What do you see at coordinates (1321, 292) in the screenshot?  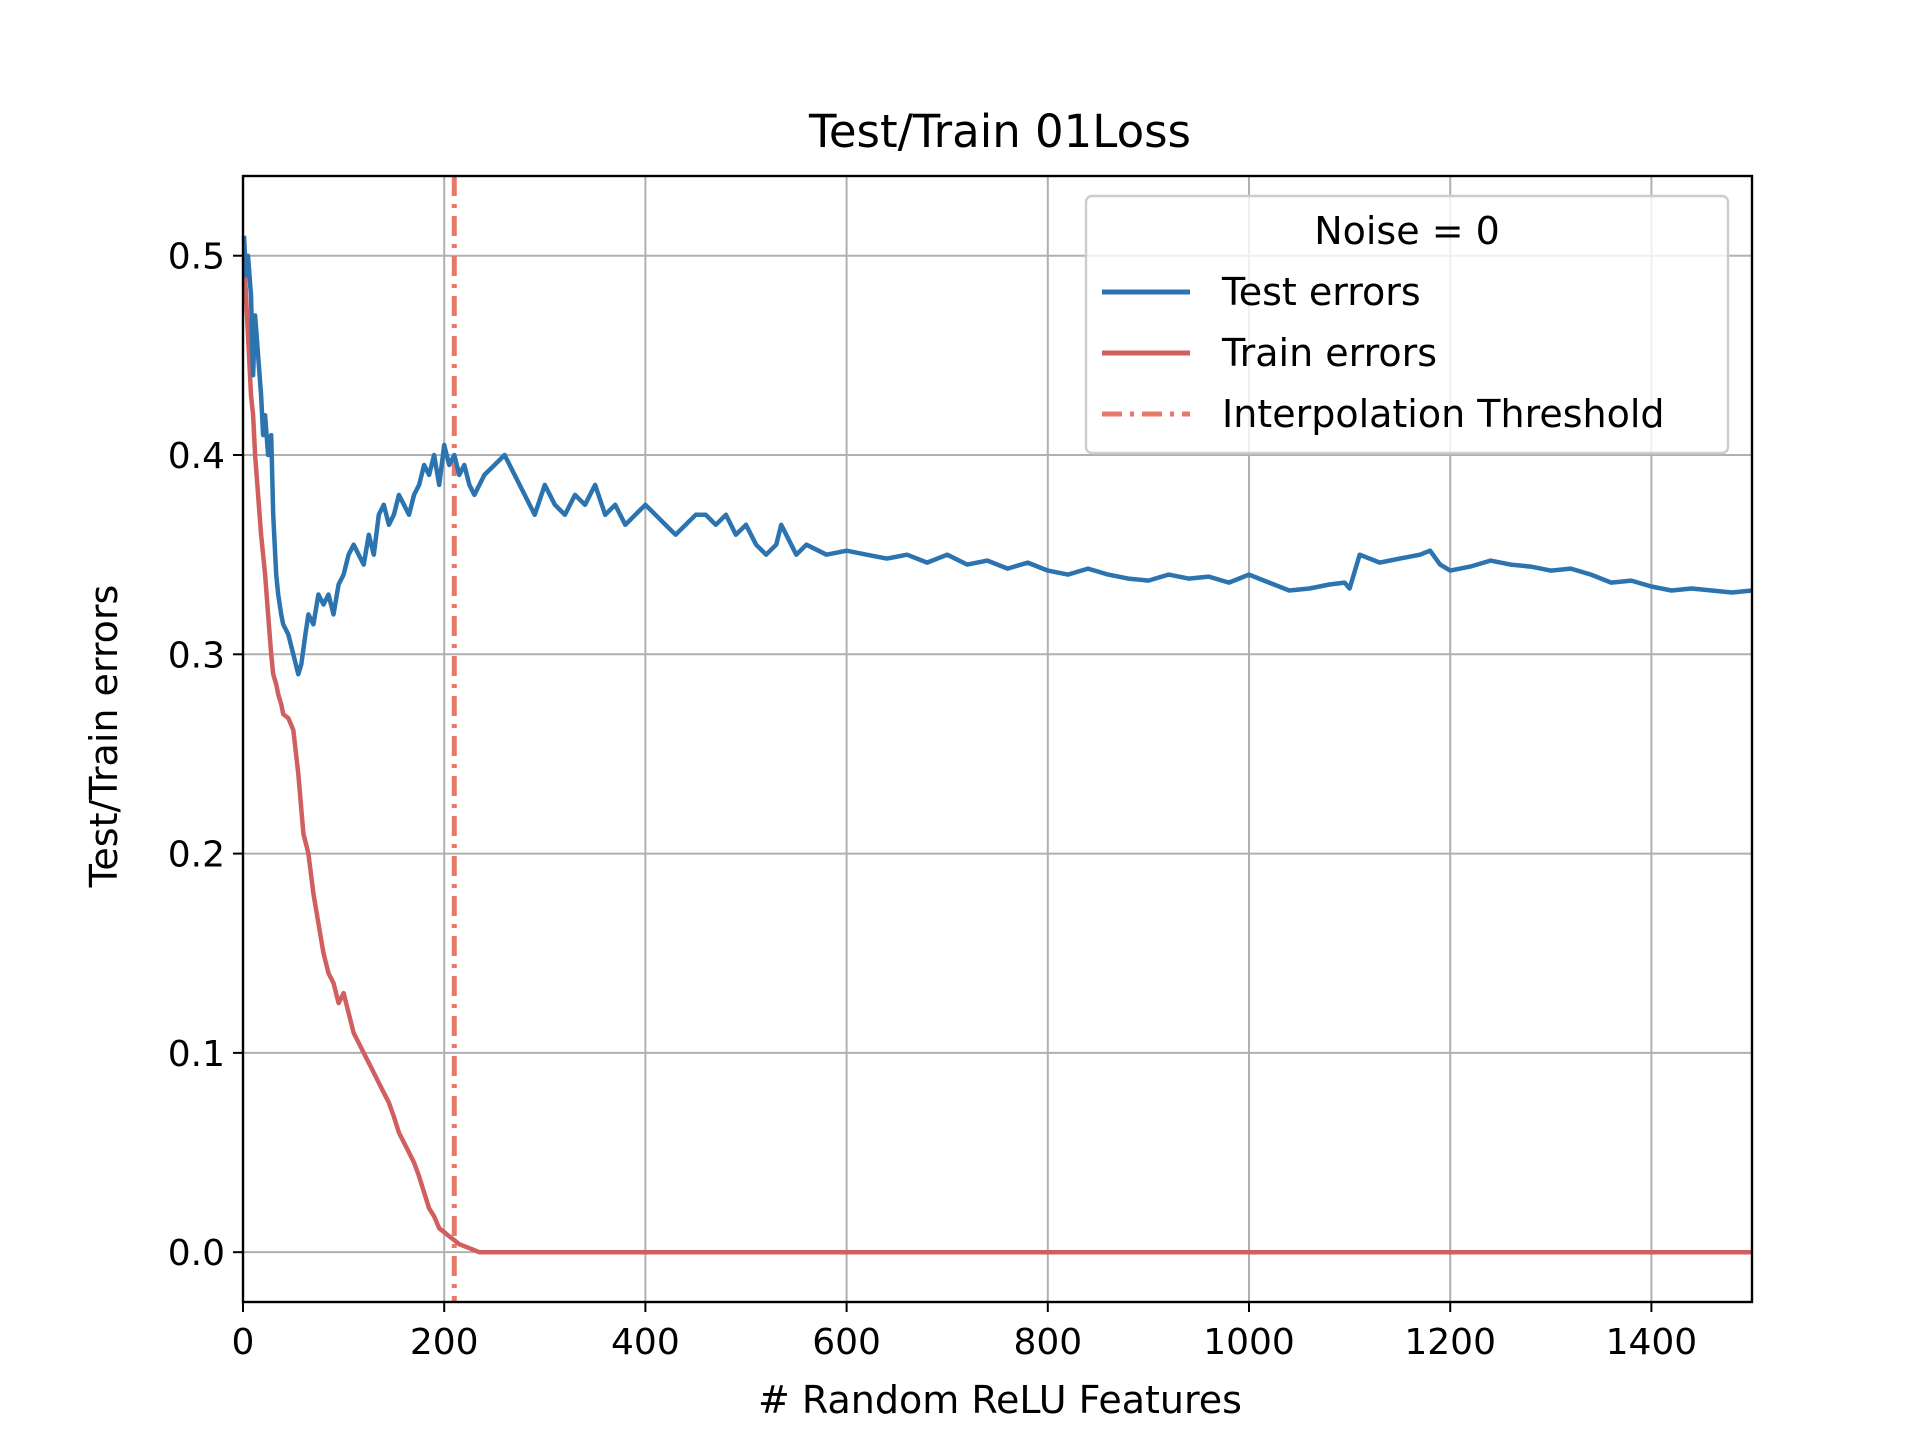 I see `legend-label-test-errors: Test errors` at bounding box center [1321, 292].